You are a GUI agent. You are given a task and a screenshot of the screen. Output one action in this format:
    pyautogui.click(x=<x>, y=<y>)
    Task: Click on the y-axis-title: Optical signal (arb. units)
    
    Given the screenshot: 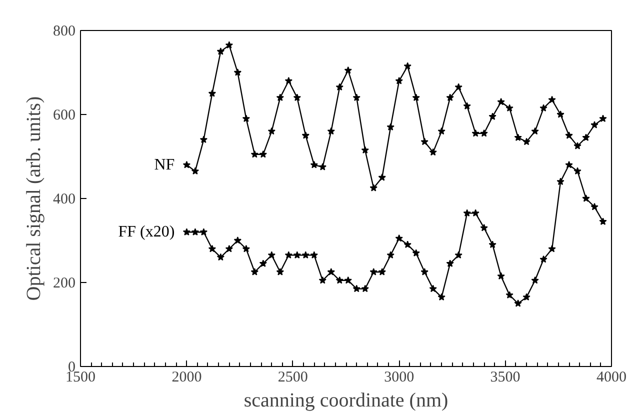 What is the action you would take?
    pyautogui.click(x=34, y=198)
    